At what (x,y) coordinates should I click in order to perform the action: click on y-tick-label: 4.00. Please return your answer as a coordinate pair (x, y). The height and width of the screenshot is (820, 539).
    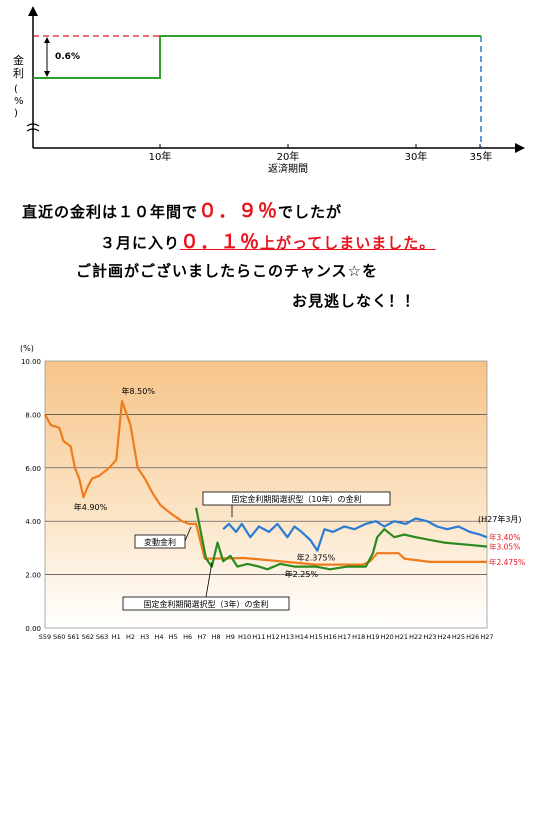
    Looking at the image, I should click on (33, 522).